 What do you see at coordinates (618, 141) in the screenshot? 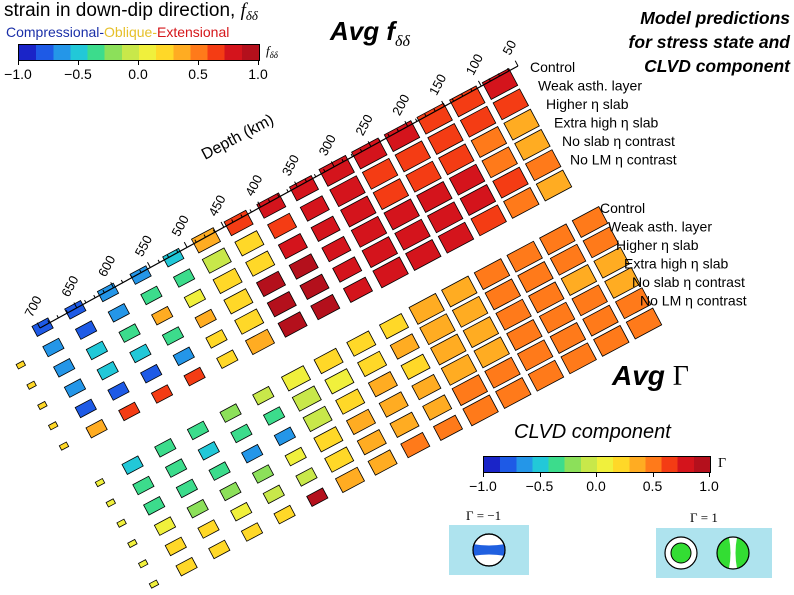
I see `model-label: No slab η contrast` at bounding box center [618, 141].